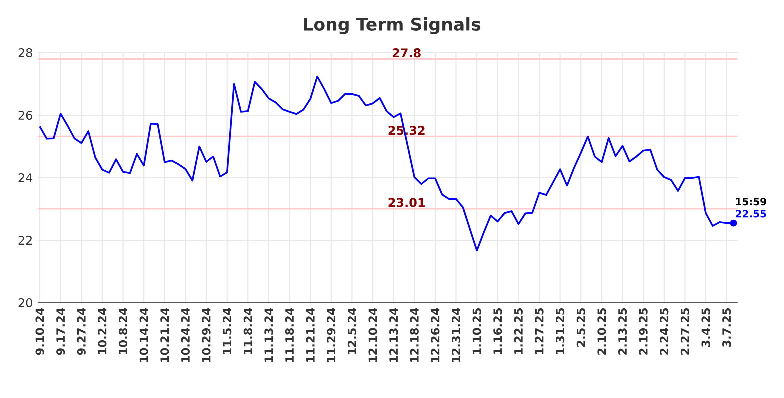 The width and height of the screenshot is (784, 398). I want to click on x-tick-label: 2.19.25, so click(643, 331).